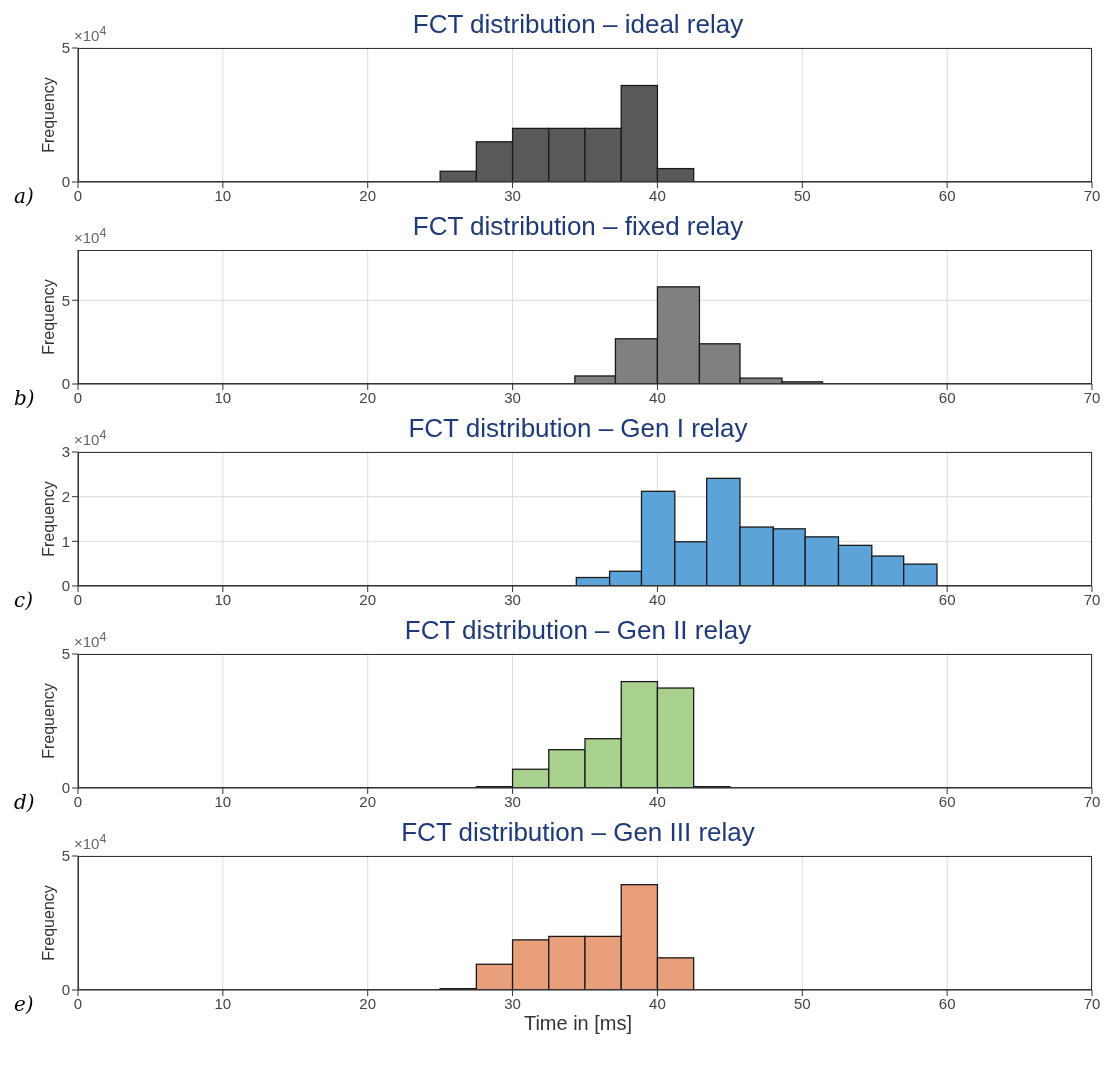  Describe the element at coordinates (578, 428) in the screenshot. I see `chart-title: FCT distribution – Gen I relay` at that location.